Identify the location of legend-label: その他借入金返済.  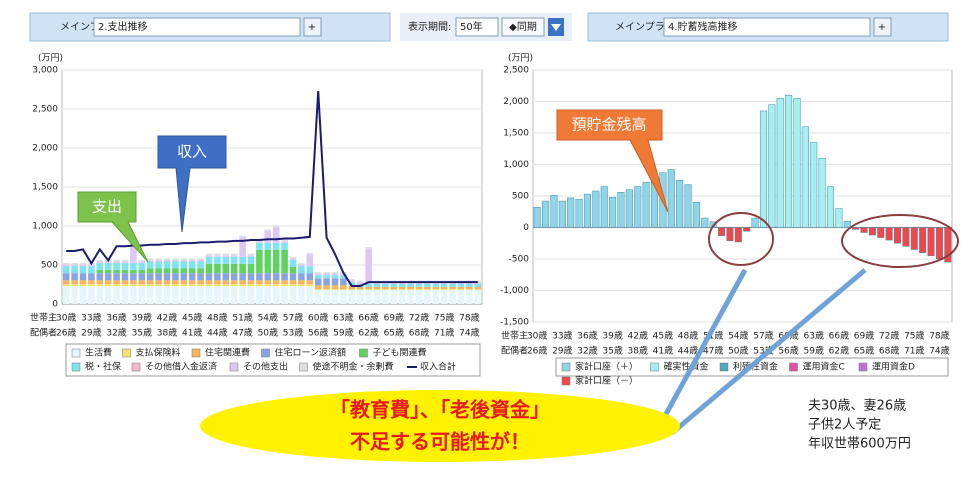
(181, 367).